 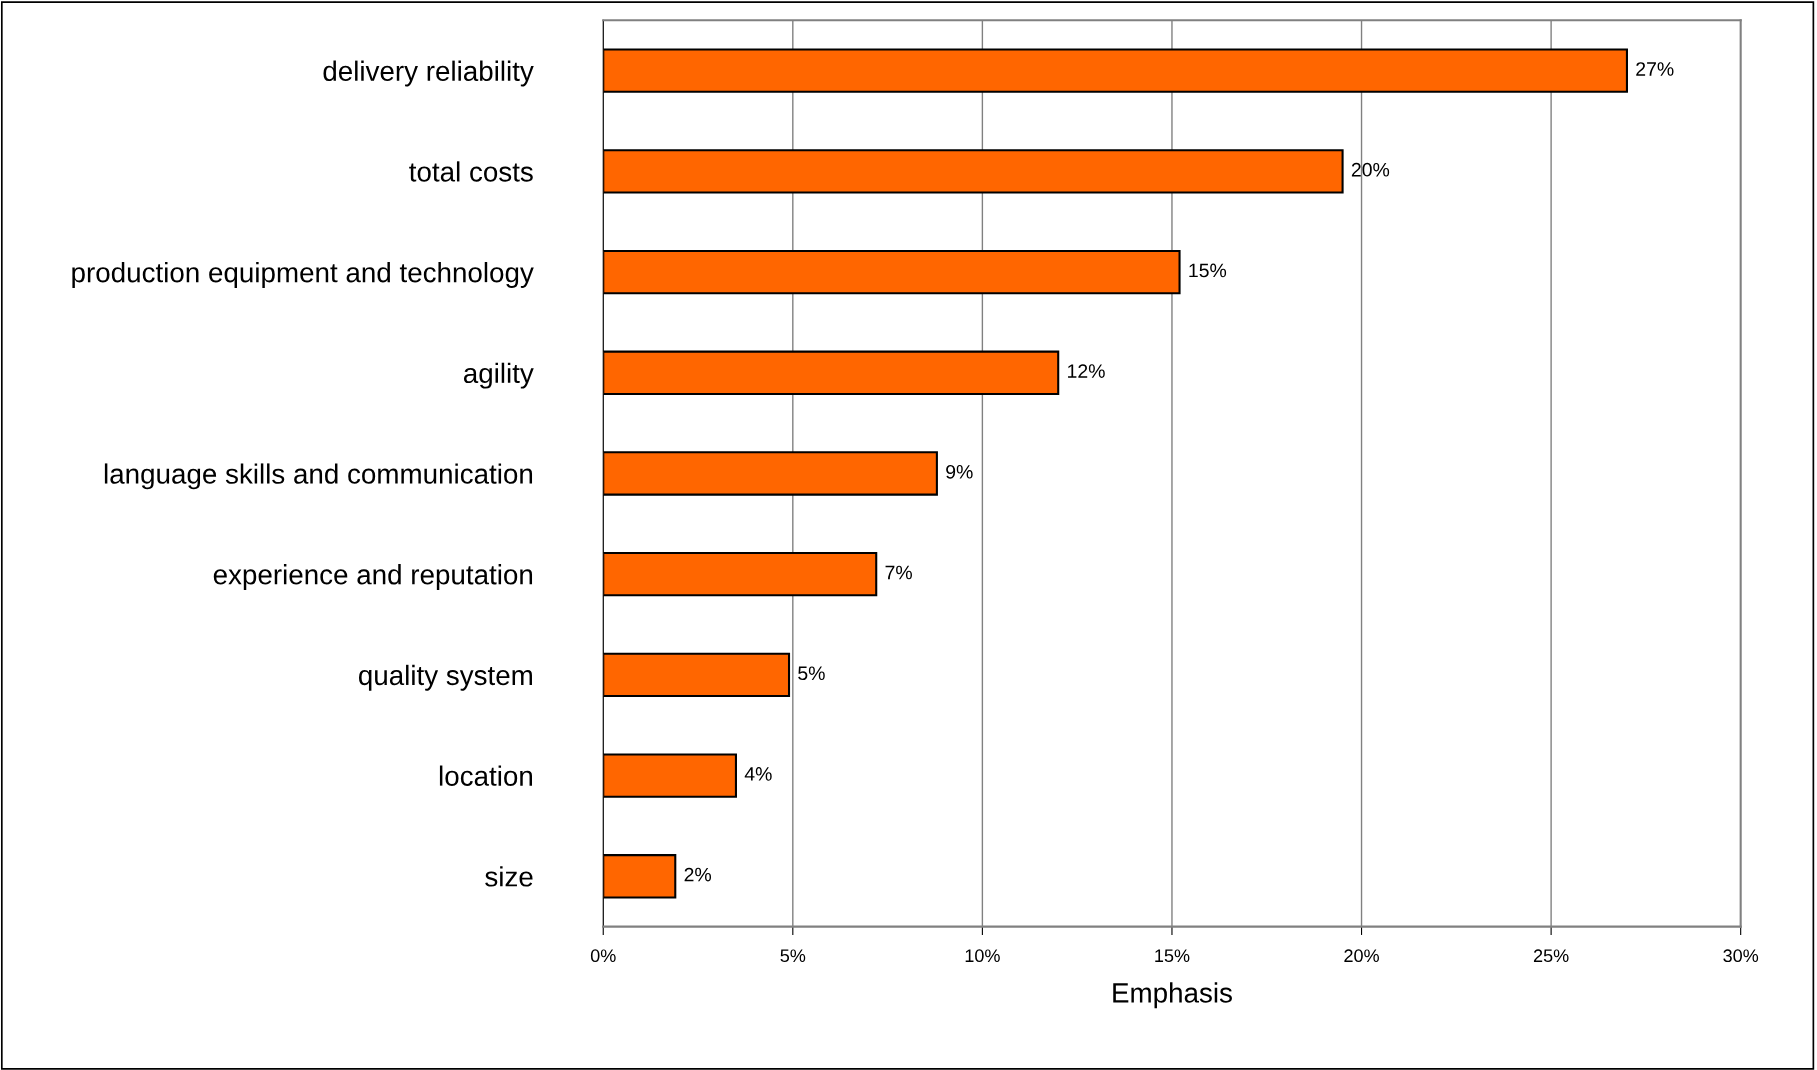 I want to click on x-tick-label: 0%, so click(x=603, y=956).